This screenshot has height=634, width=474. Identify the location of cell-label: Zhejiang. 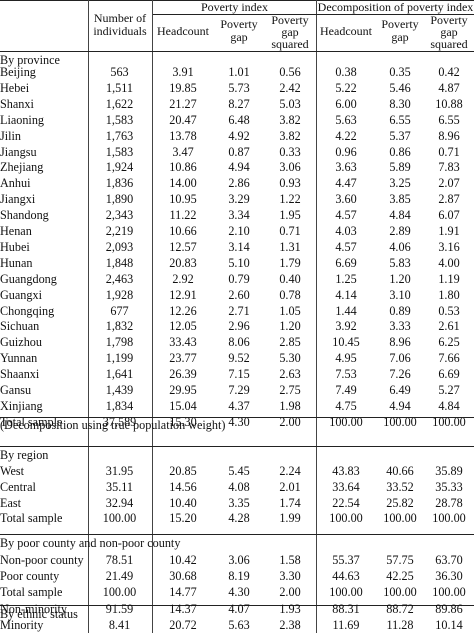
(22, 167).